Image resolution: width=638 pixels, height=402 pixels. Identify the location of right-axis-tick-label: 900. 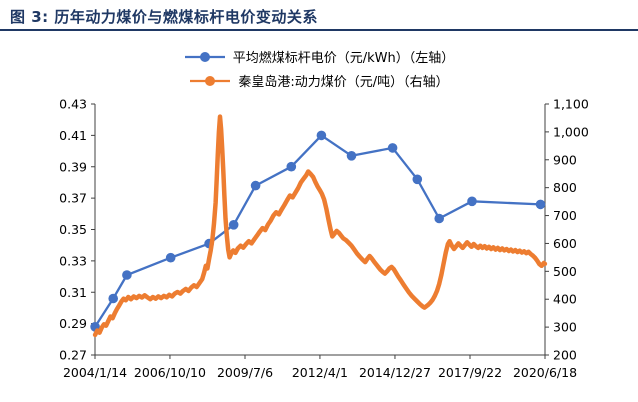
(565, 159).